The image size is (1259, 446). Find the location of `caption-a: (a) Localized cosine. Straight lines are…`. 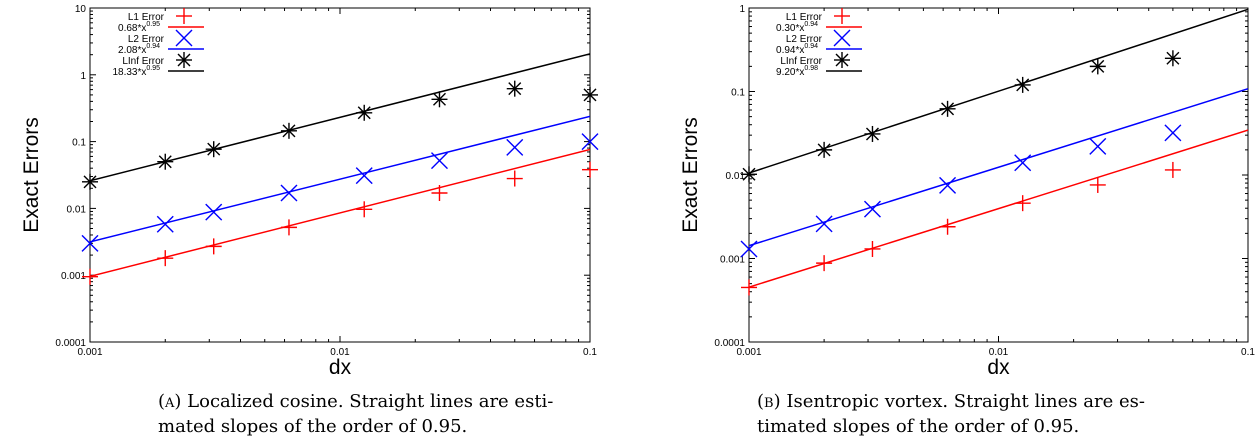

caption-a: (a) Localized cosine. Straight lines are… is located at coordinates (355, 414).